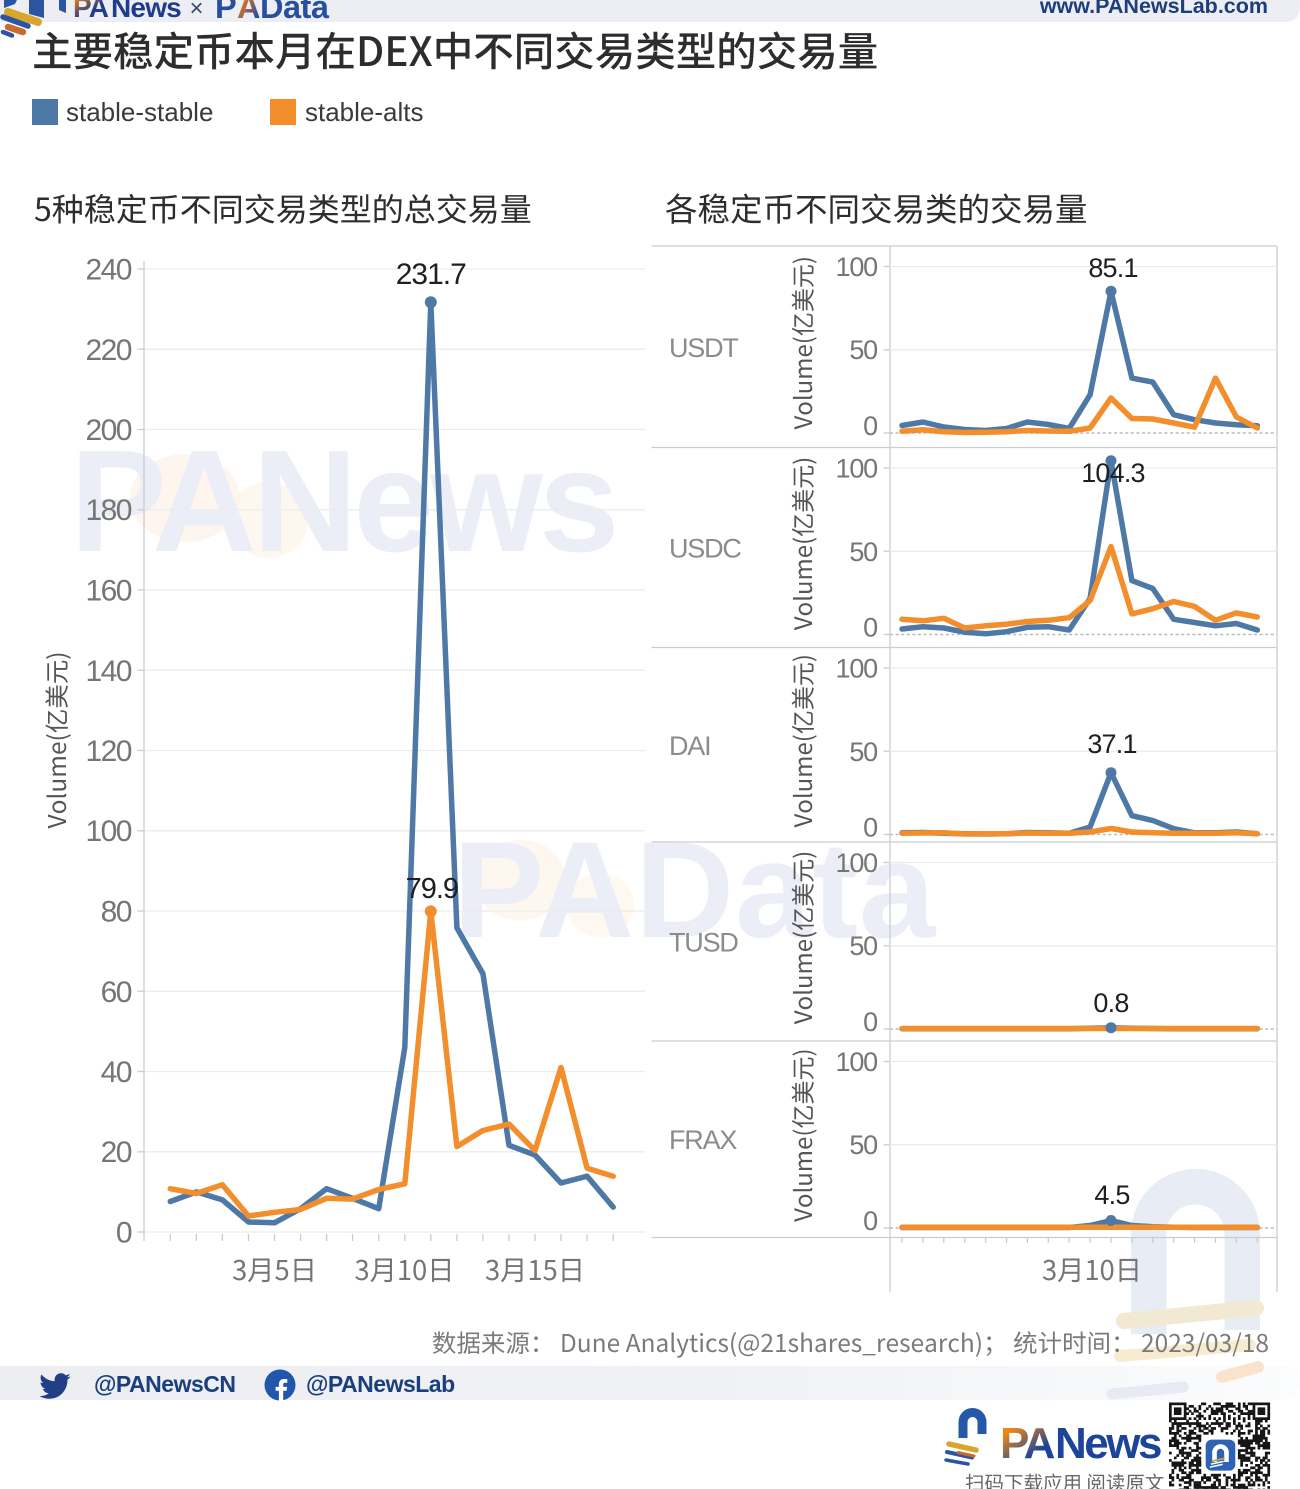 This screenshot has height=1489, width=1300. What do you see at coordinates (108, 510) in the screenshot?
I see `svg-text: 180` at bounding box center [108, 510].